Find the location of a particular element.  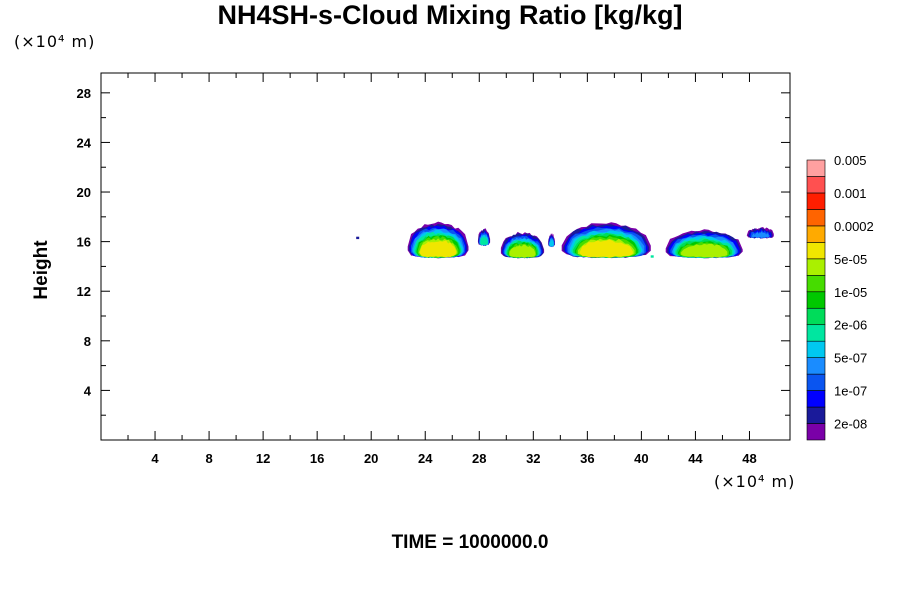

y-axis-unit: (×10⁴ m) is located at coordinates (55, 41).